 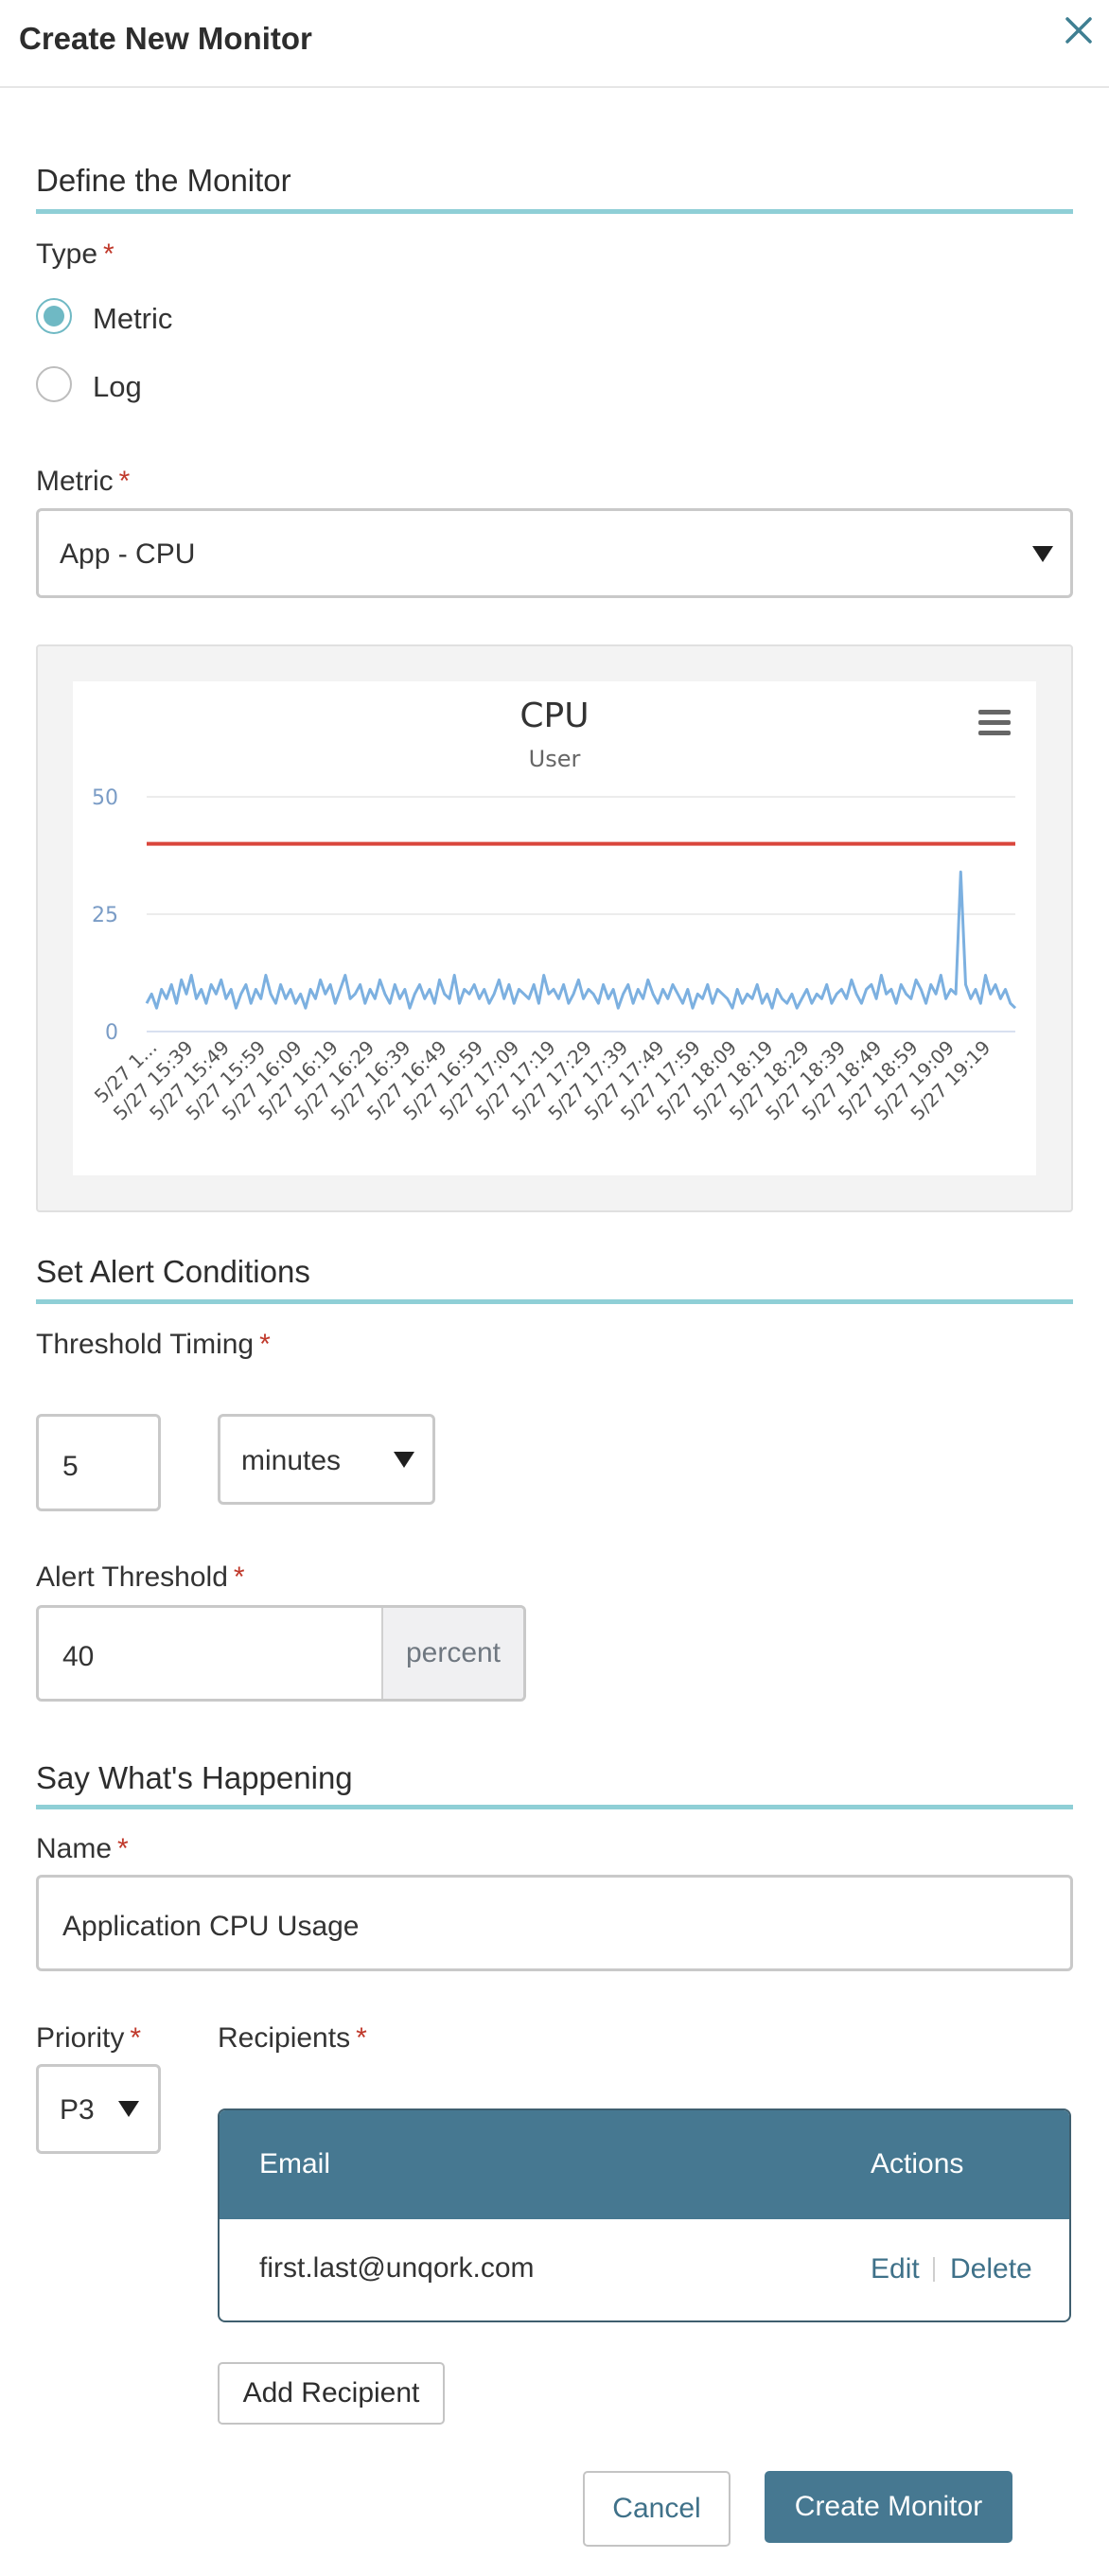 What do you see at coordinates (67, 254) in the screenshot?
I see `type-label-text: Type` at bounding box center [67, 254].